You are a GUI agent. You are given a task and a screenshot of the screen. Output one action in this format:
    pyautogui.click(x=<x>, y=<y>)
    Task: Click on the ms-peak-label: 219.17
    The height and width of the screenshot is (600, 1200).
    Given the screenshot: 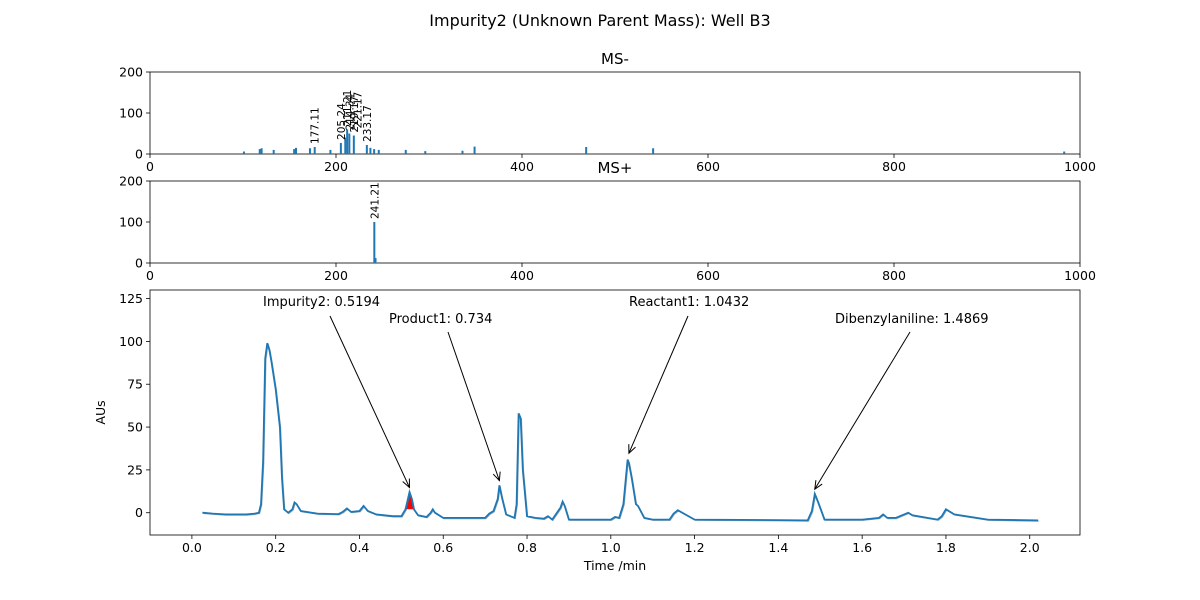 What is the action you would take?
    pyautogui.click(x=355, y=114)
    